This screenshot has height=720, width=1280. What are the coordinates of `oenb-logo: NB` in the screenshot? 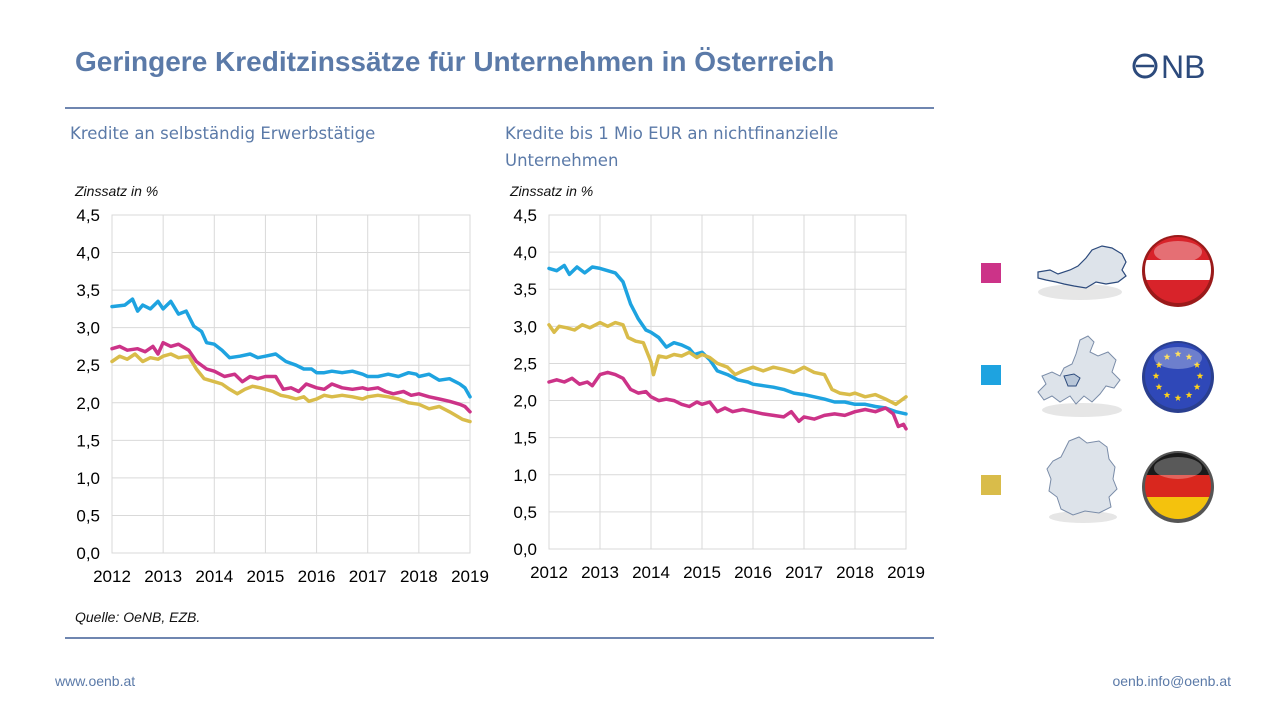 It's located at (1168, 66).